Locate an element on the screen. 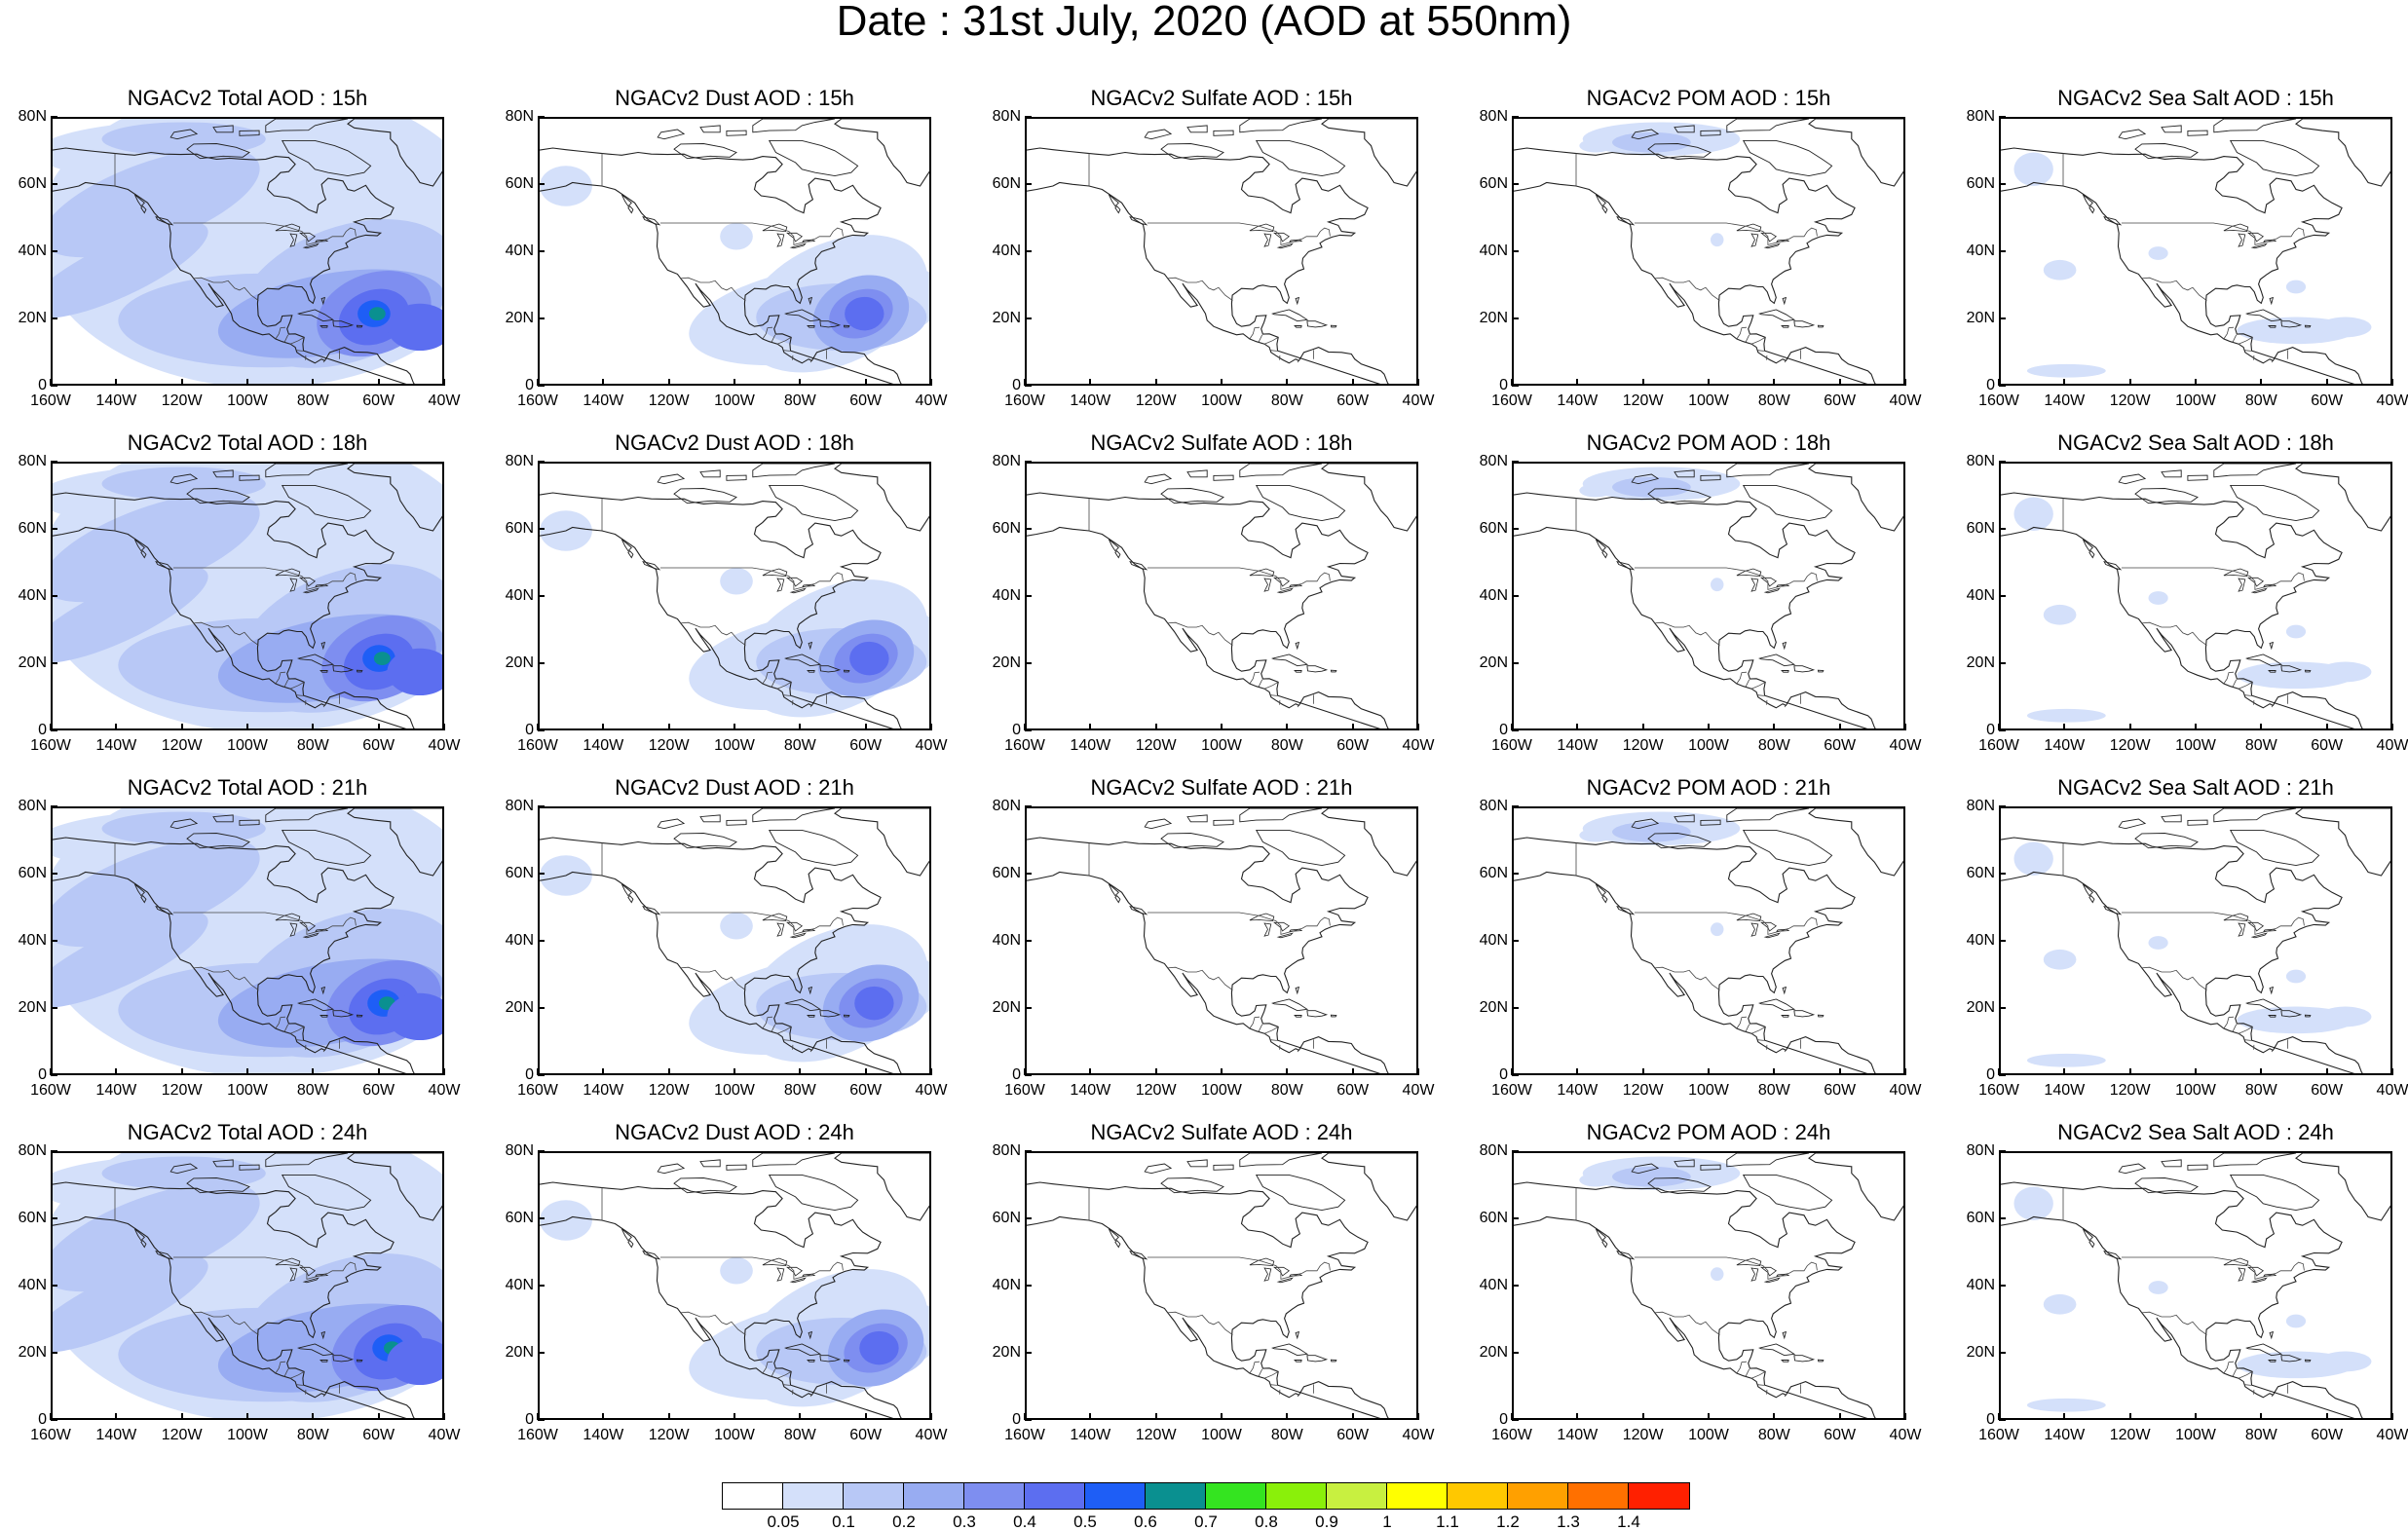 Image resolution: width=2408 pixels, height=1531 pixels. y-tick-label: 60N is located at coordinates (1006, 528).